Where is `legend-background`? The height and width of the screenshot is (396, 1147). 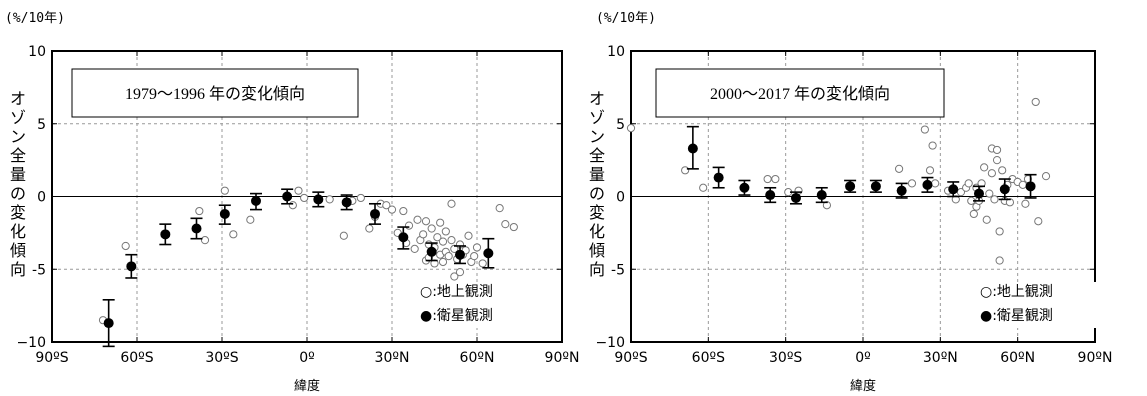 legend-background is located at coordinates (1043, 305).